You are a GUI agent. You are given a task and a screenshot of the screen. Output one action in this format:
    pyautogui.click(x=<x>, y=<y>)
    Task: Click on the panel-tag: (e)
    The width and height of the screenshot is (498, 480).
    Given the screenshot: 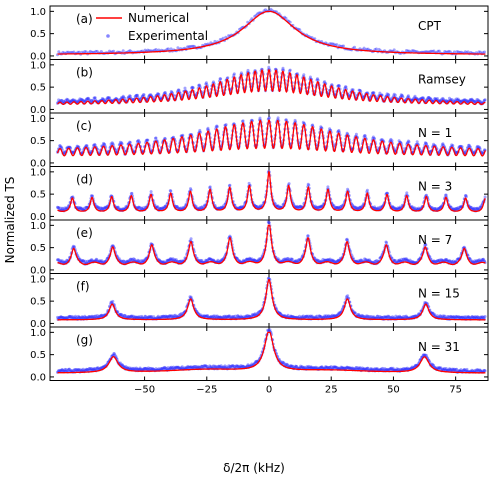 What is the action you would take?
    pyautogui.click(x=84, y=233)
    